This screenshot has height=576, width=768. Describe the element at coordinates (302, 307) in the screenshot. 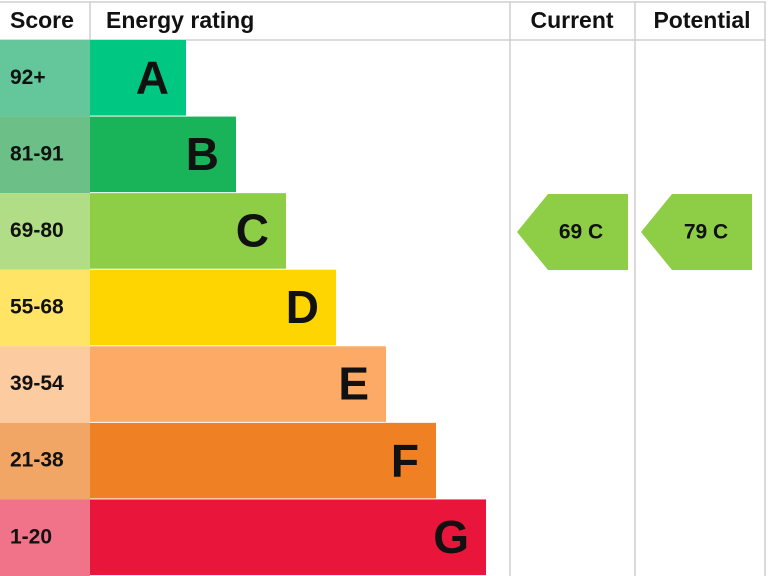

I see `band-letter: D` at that location.